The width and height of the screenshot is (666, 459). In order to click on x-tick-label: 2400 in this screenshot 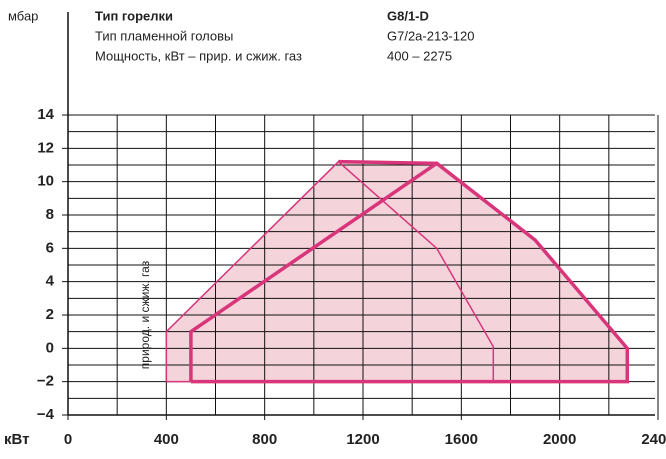, I will do `click(653, 439)`.